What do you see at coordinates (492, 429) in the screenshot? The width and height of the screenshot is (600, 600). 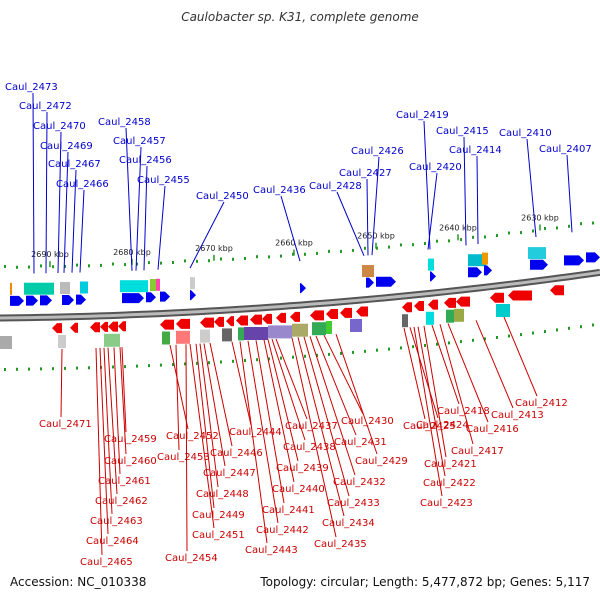 I see `minus-gene-label: Caul_2416` at bounding box center [492, 429].